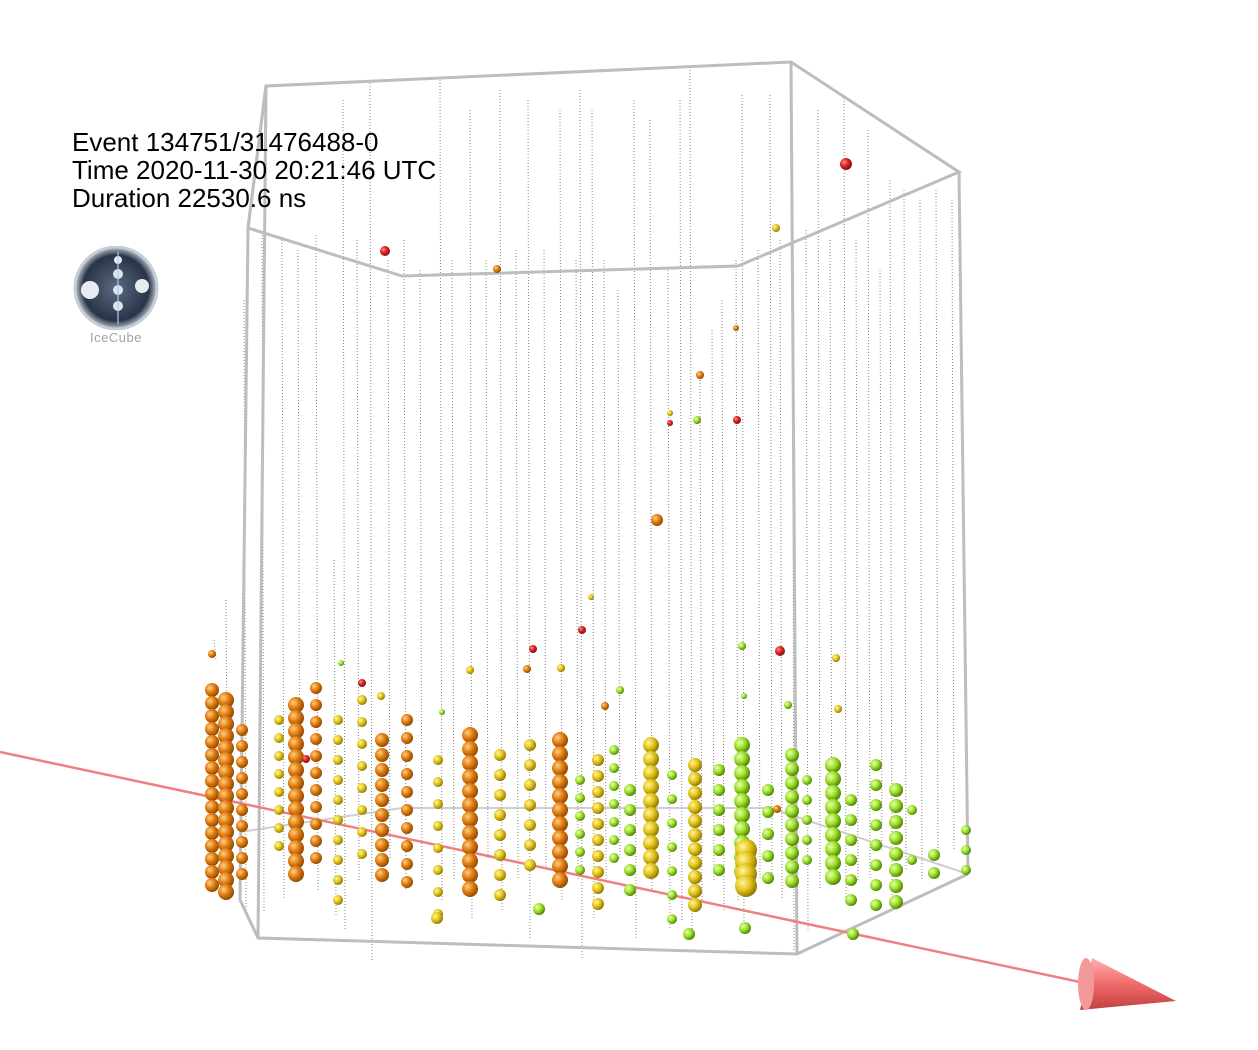  What do you see at coordinates (604, 841) in the screenshot?
I see `outline-bottom-back` at bounding box center [604, 841].